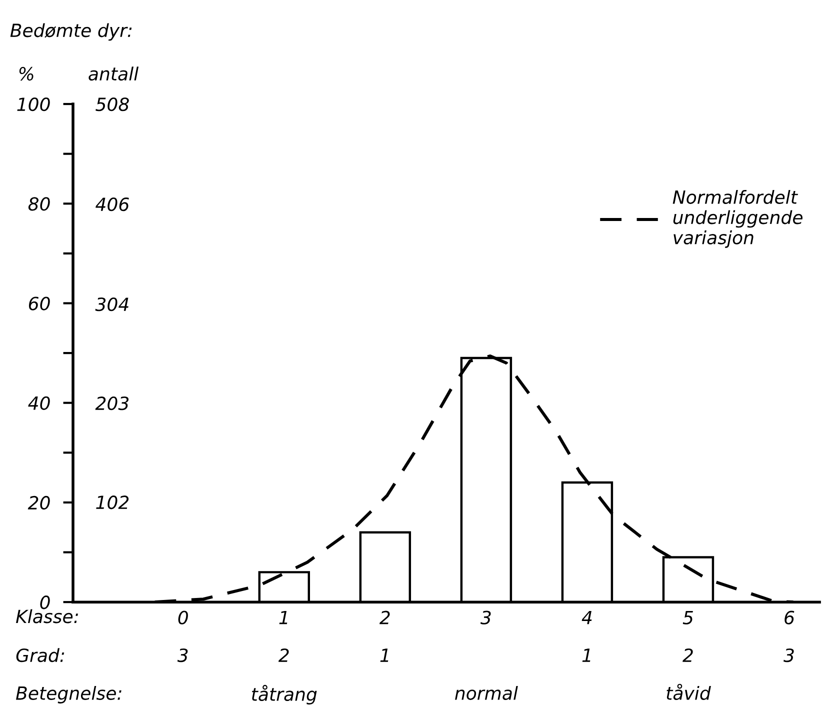 The height and width of the screenshot is (710, 824). Describe the element at coordinates (789, 617) in the screenshot. I see `x-tick-label: 6` at that location.